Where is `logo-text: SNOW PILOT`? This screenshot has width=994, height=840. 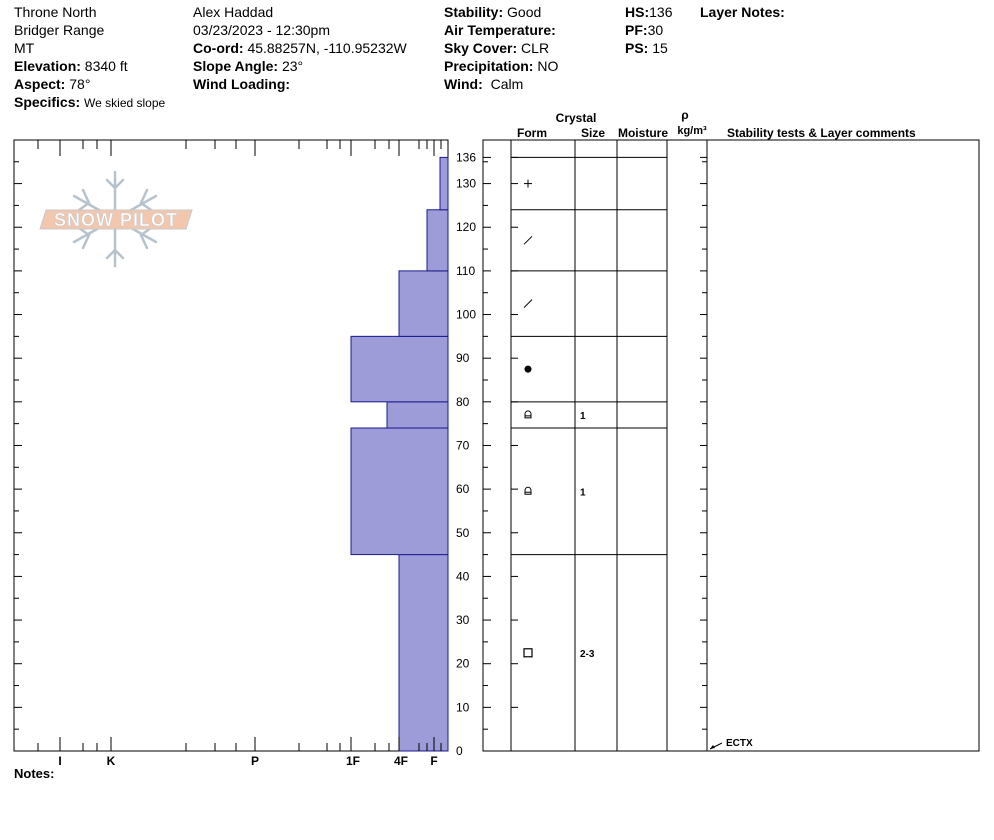 logo-text: SNOW PILOT is located at coordinates (116, 220).